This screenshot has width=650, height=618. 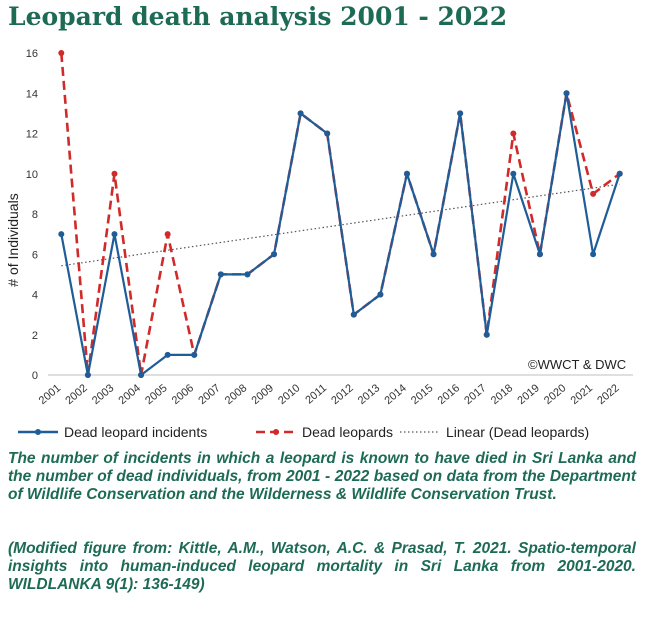 I want to click on legend-label-dead-leopard-incidents: Dead leopard incidents, so click(x=135, y=432).